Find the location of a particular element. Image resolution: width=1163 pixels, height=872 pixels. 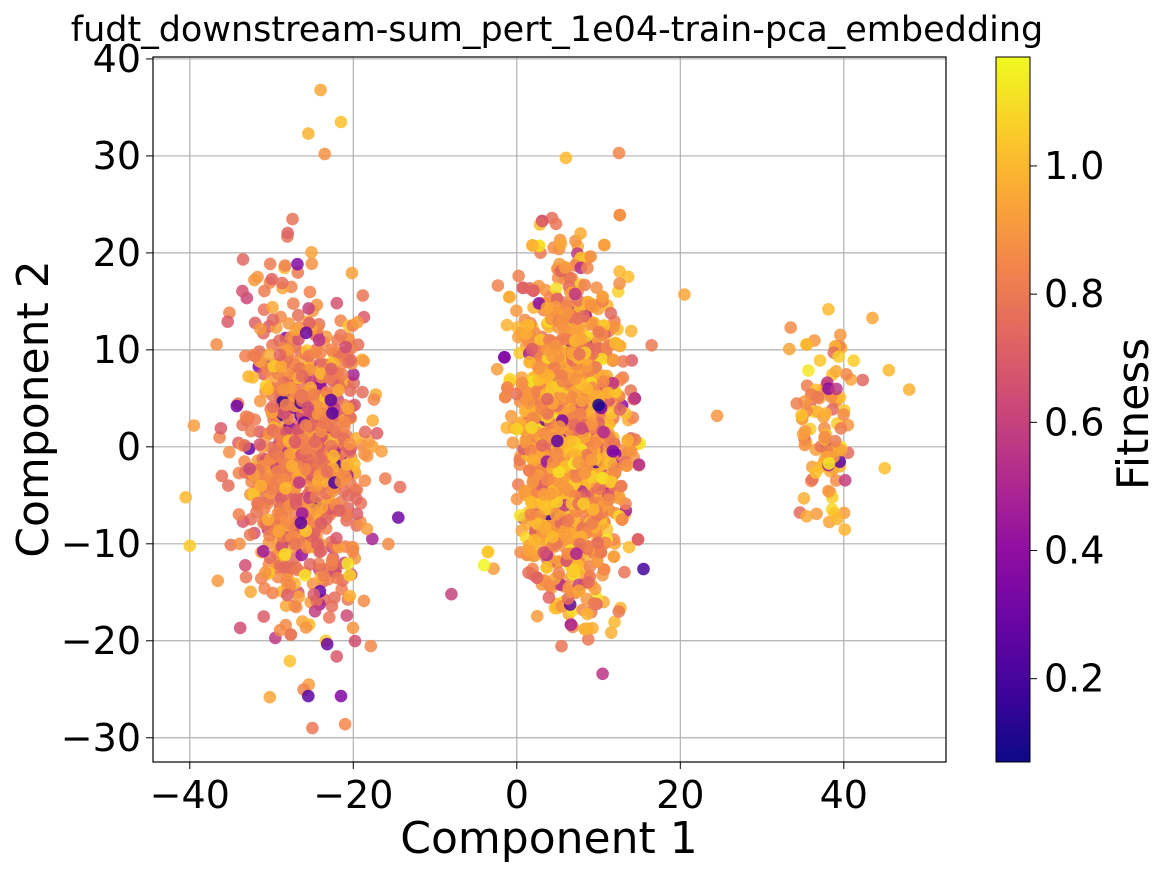

colorbar-ticks: 0.2 0.4 0.6 0.8 1.0 is located at coordinates (1067, 422).